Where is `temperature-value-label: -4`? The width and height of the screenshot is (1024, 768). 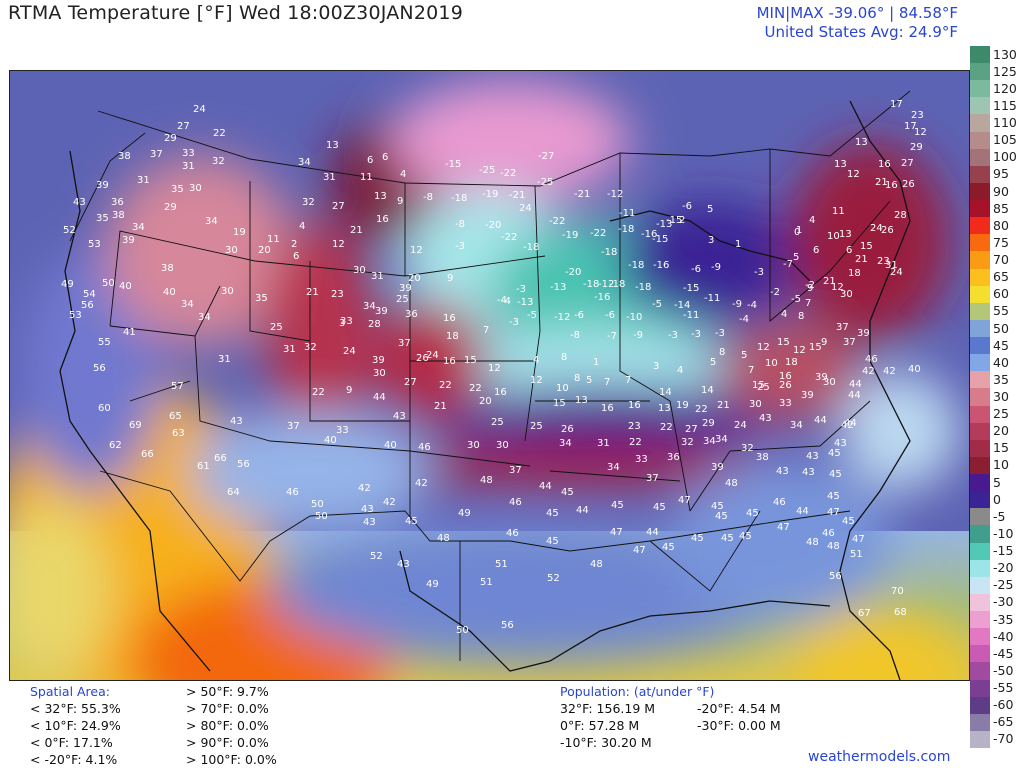 temperature-value-label: -4 is located at coordinates (502, 300).